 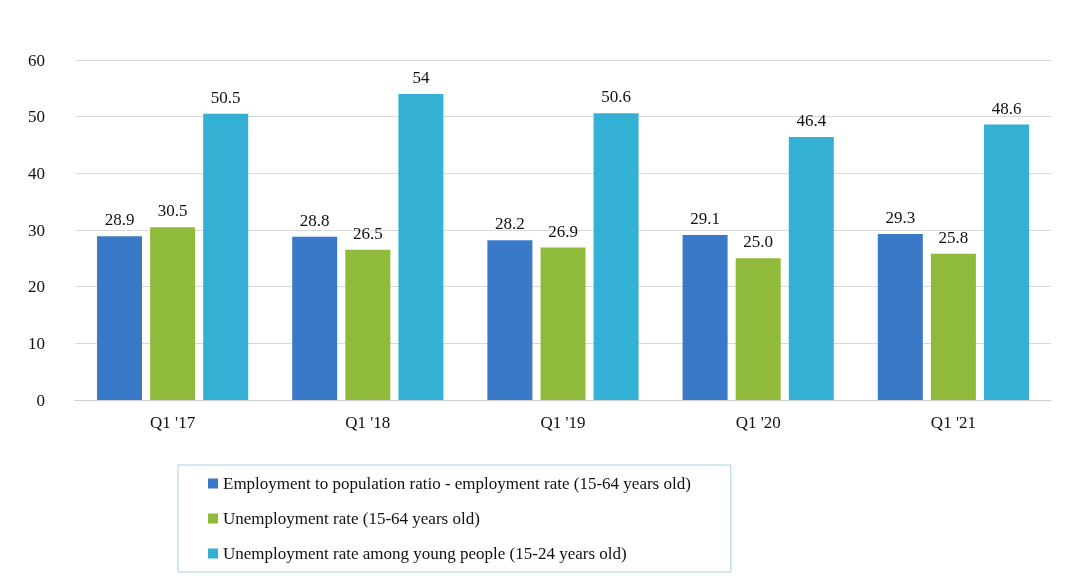 What do you see at coordinates (421, 77) in the screenshot?
I see `data-label: 54` at bounding box center [421, 77].